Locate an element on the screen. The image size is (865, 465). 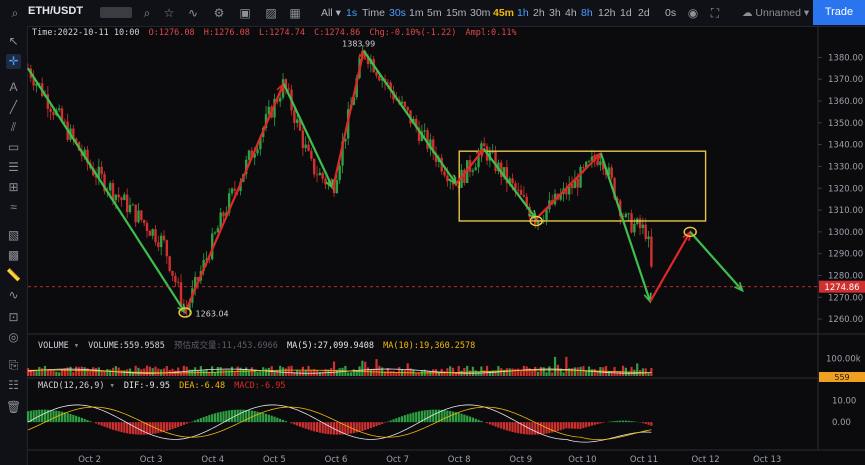
indicator-icon: ∿ is located at coordinates (193, 13).